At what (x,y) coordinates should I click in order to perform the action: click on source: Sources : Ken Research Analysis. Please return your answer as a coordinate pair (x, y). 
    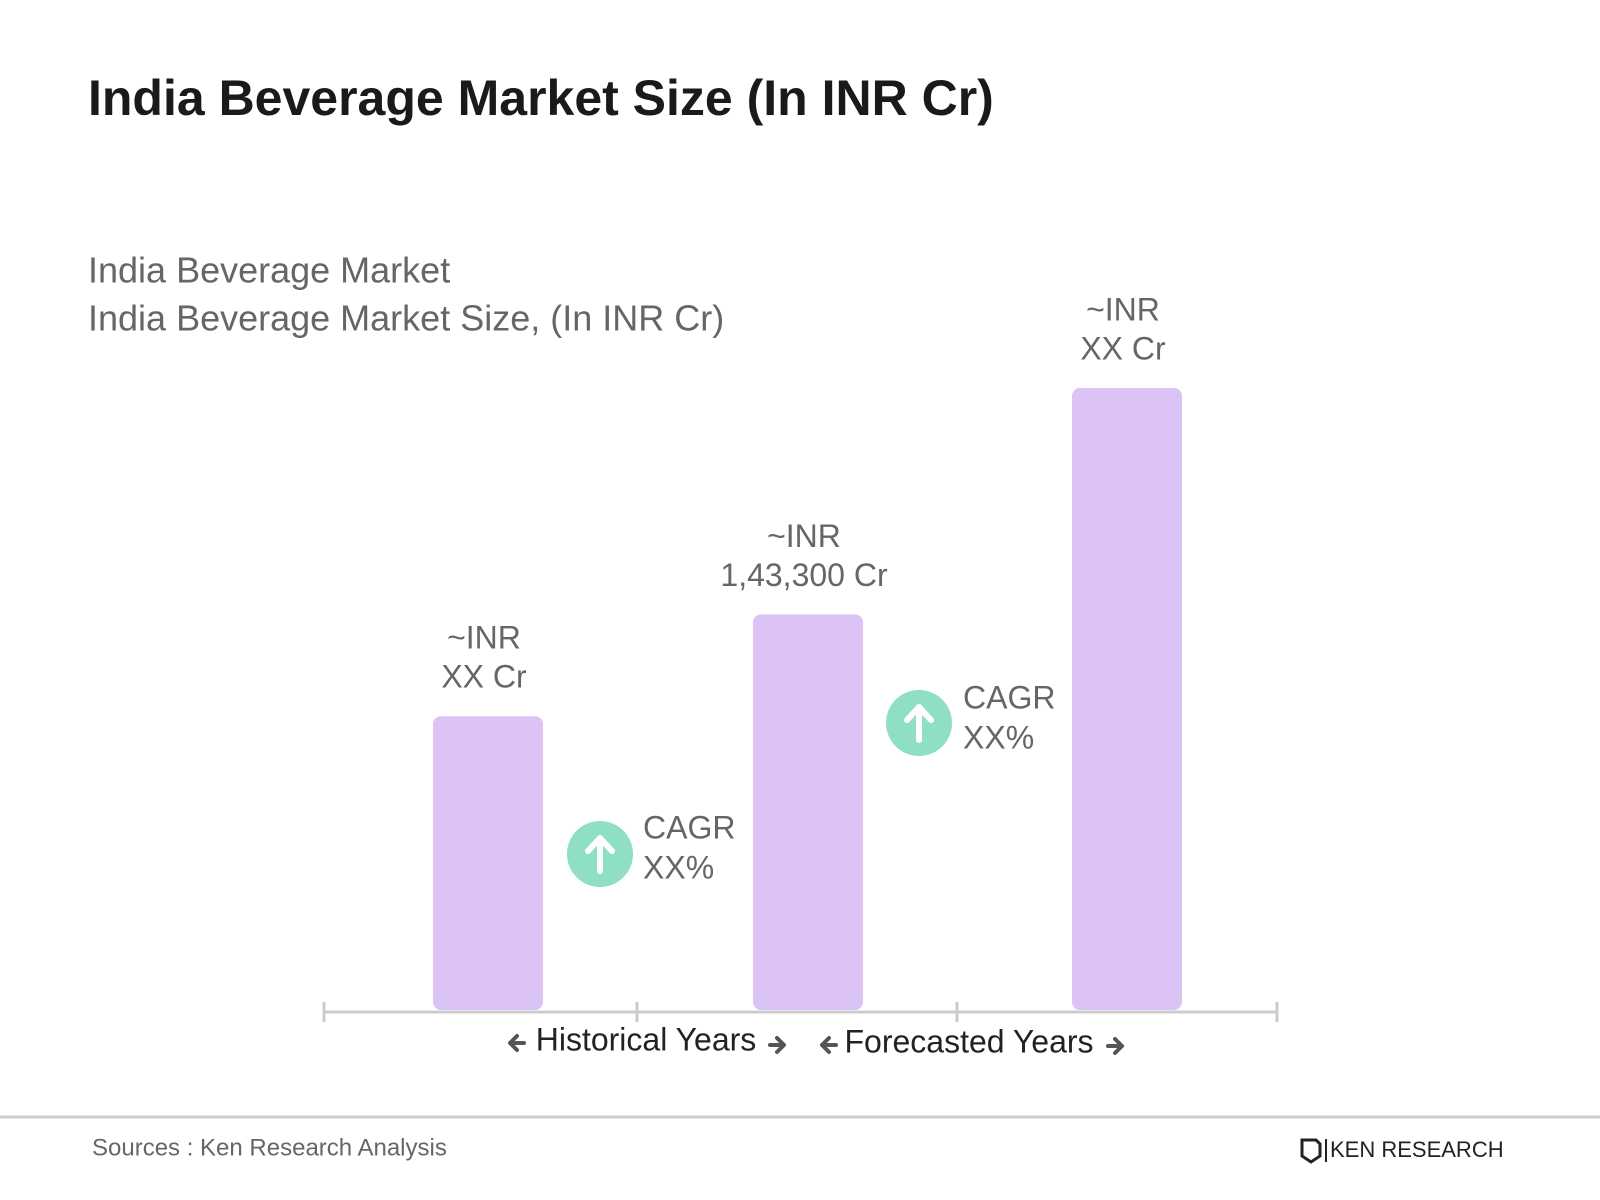
    Looking at the image, I should click on (269, 1147).